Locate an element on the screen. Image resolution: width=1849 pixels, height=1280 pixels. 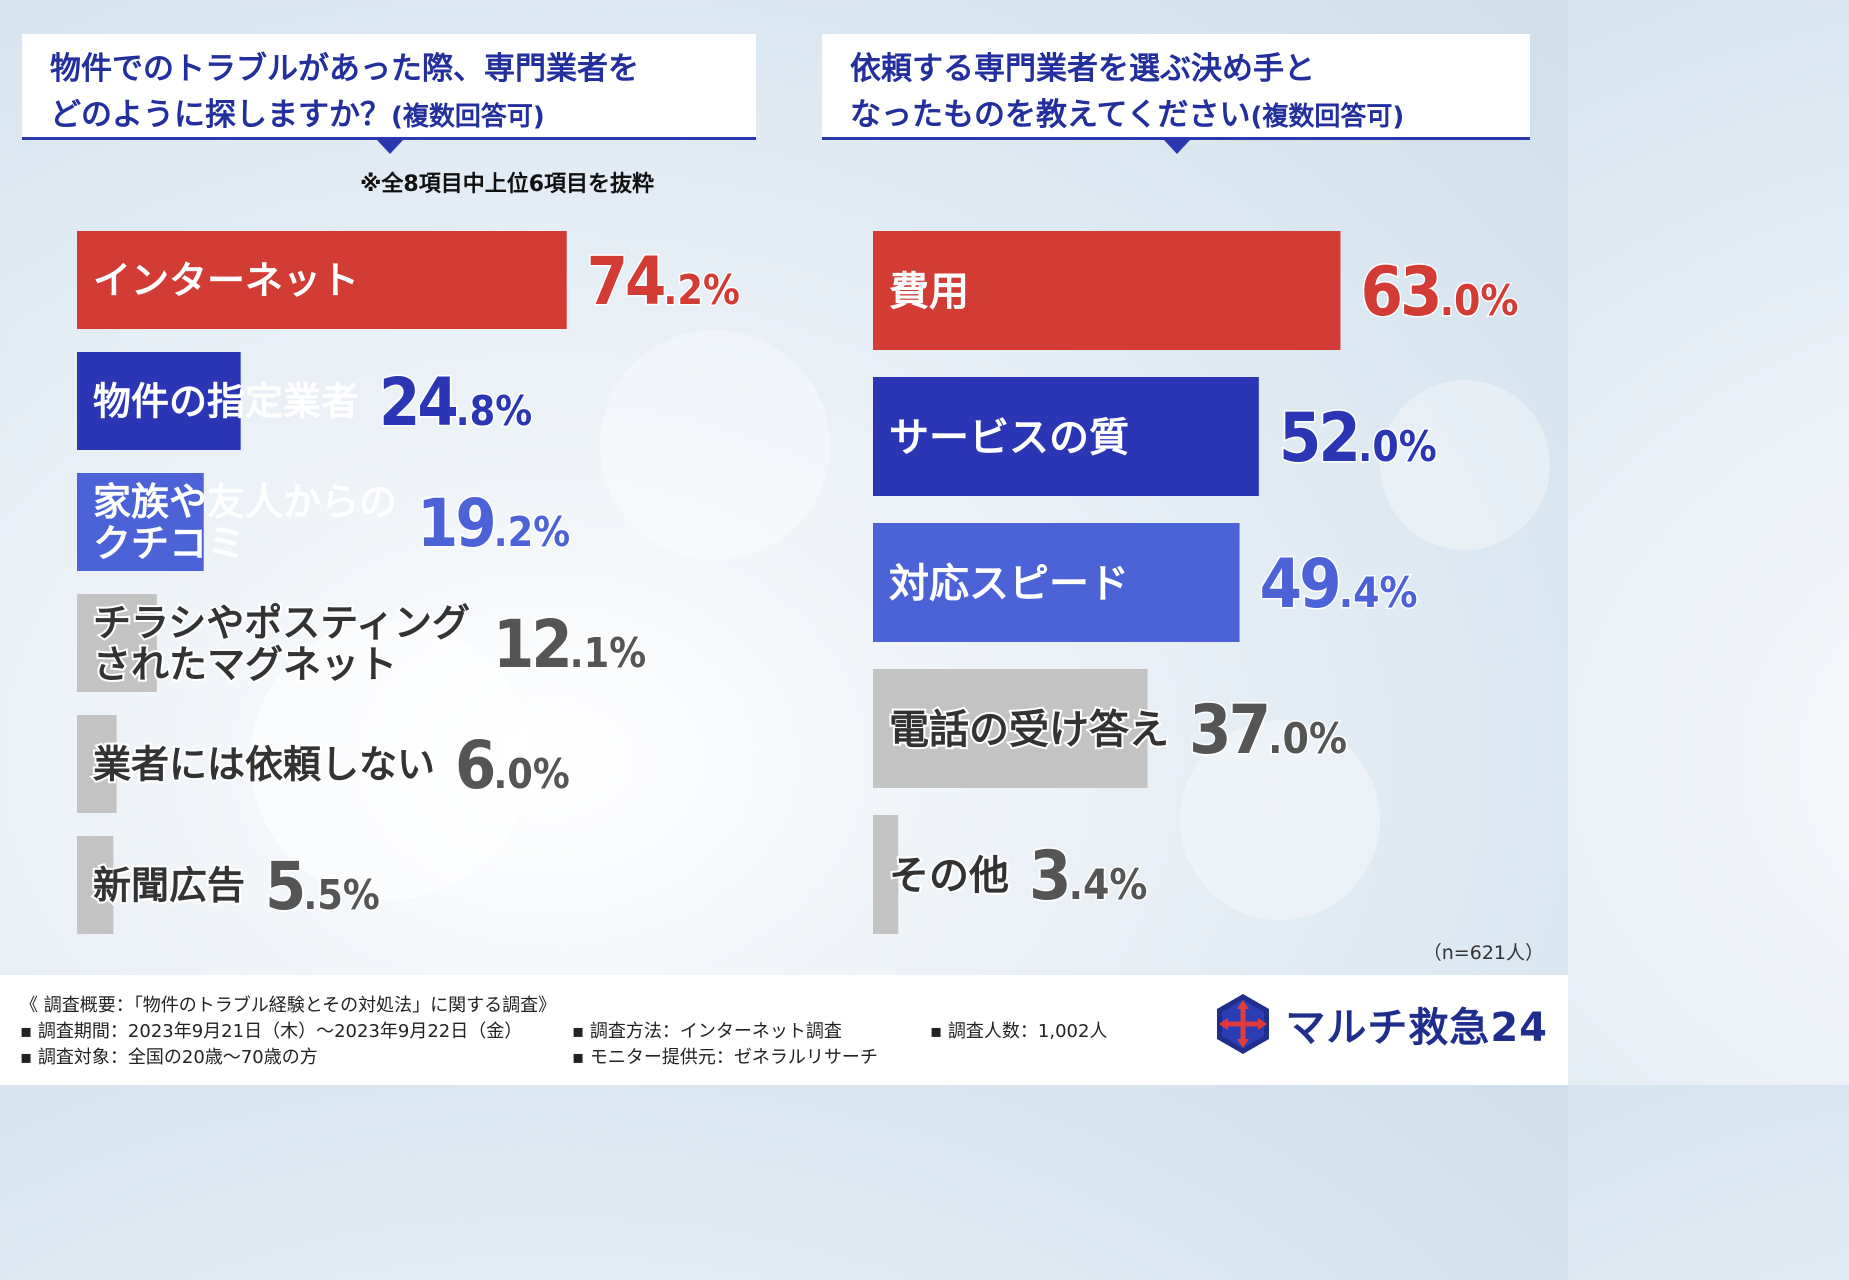
value-label: 49.4% is located at coordinates (1339, 584).